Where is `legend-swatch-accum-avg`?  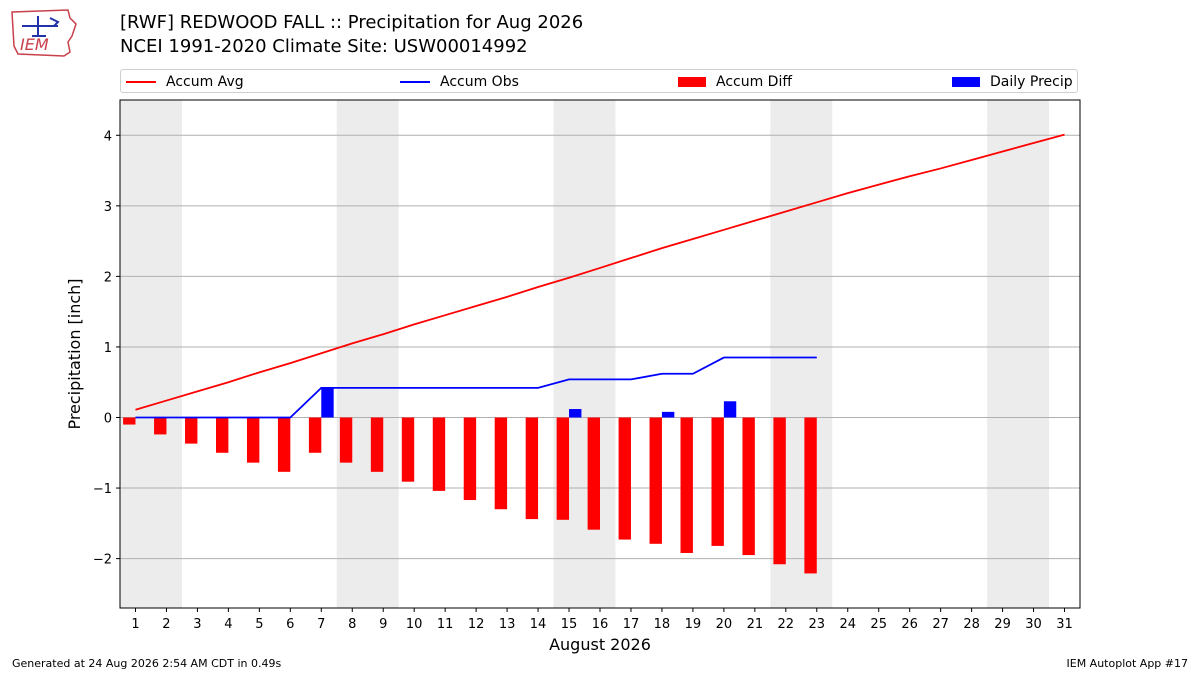 legend-swatch-accum-avg is located at coordinates (141, 82).